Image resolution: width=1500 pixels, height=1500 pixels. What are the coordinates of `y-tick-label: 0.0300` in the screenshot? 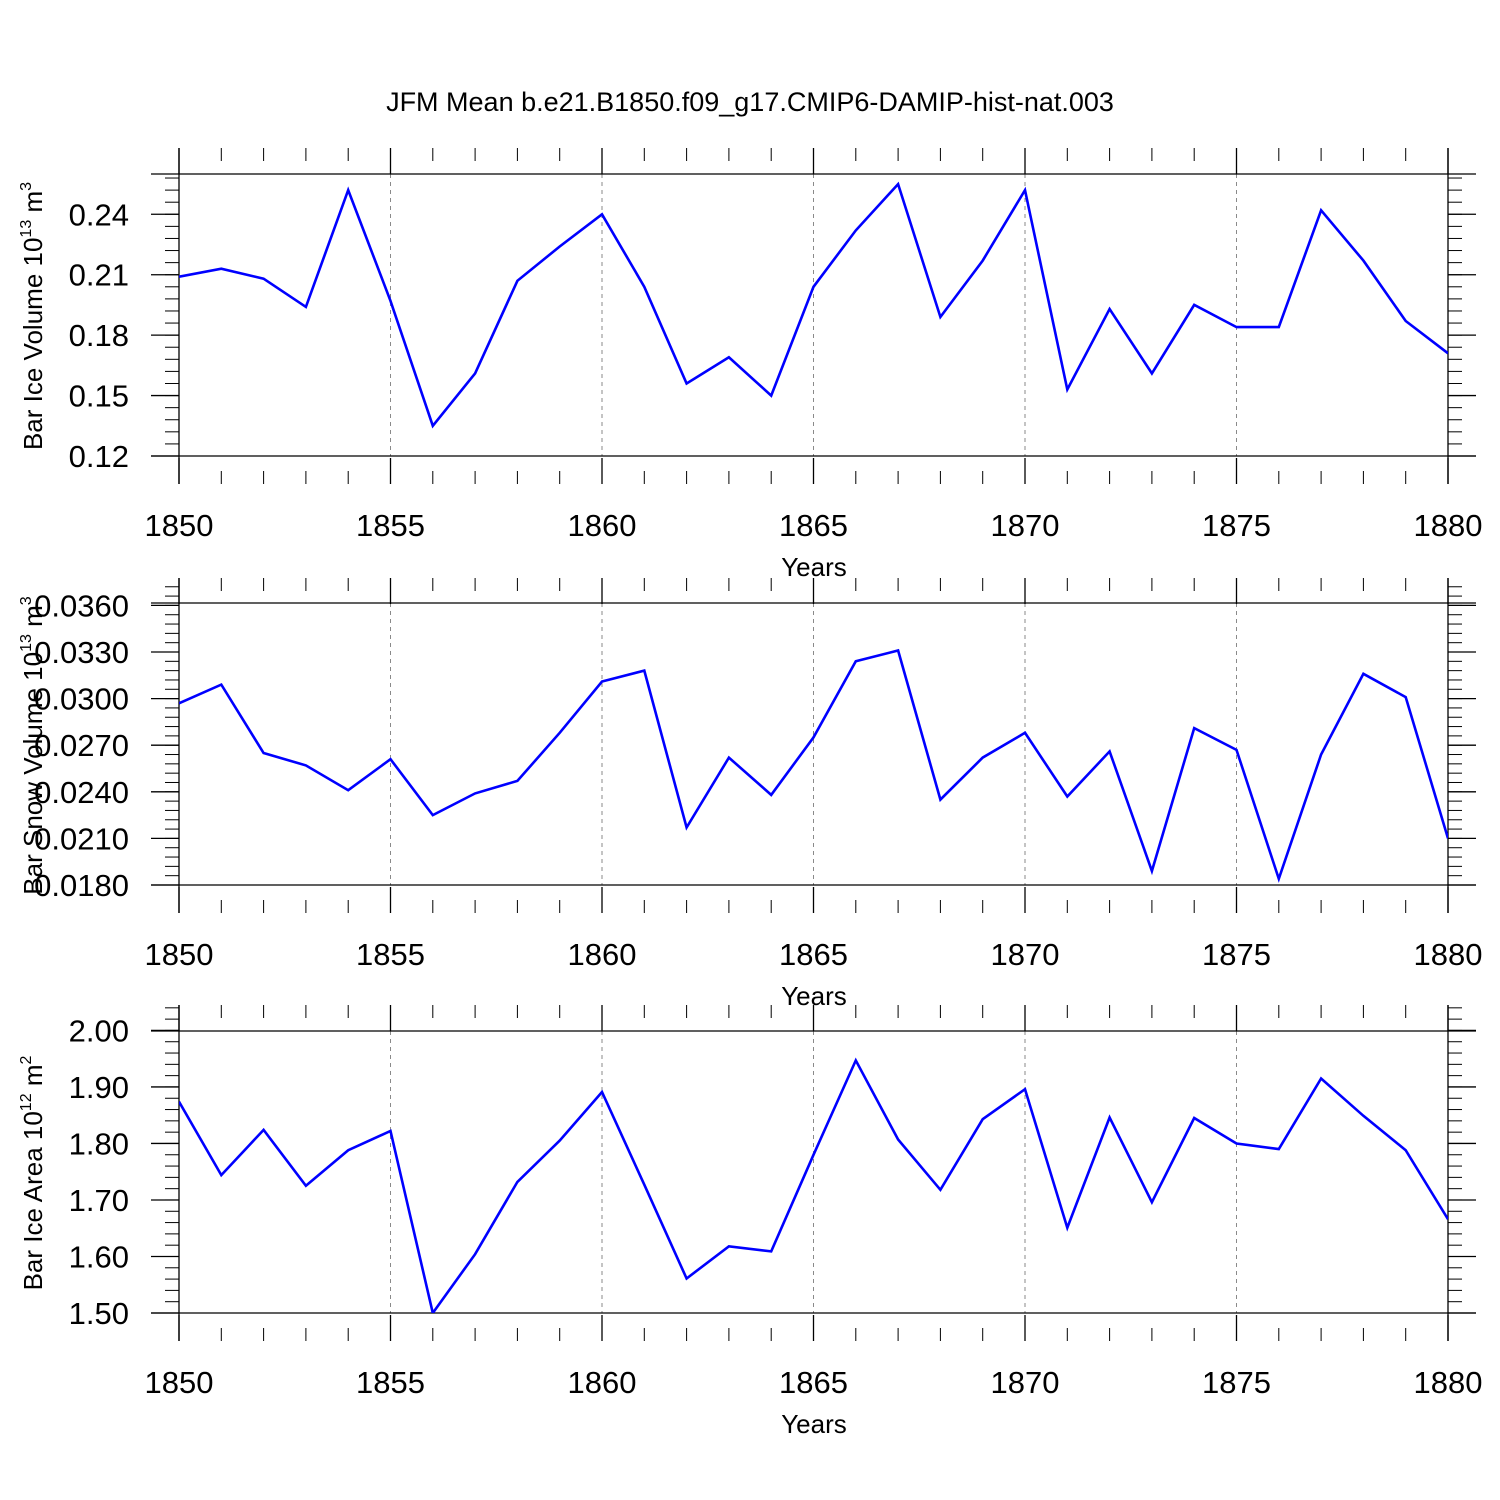 It's located at (81, 699).